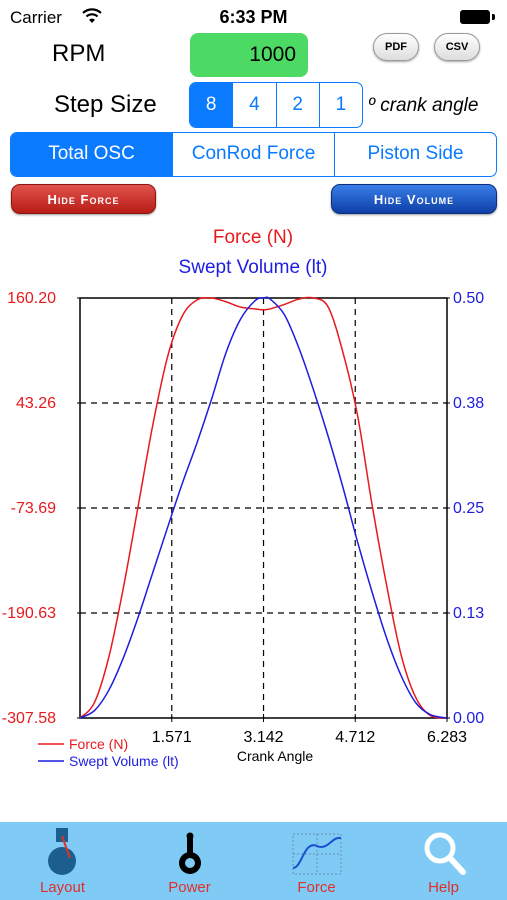  What do you see at coordinates (468, 403) in the screenshot?
I see `y-right-tick-label: 0.38` at bounding box center [468, 403].